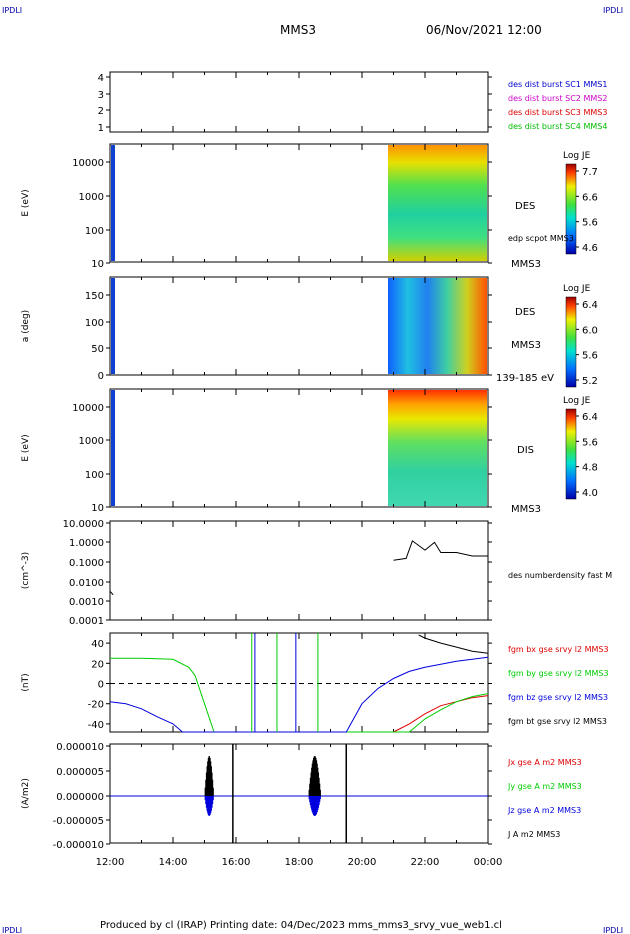  What do you see at coordinates (557, 721) in the screenshot?
I see `legend-entry: fgm bt gse srvy l2 MMS3` at bounding box center [557, 721].